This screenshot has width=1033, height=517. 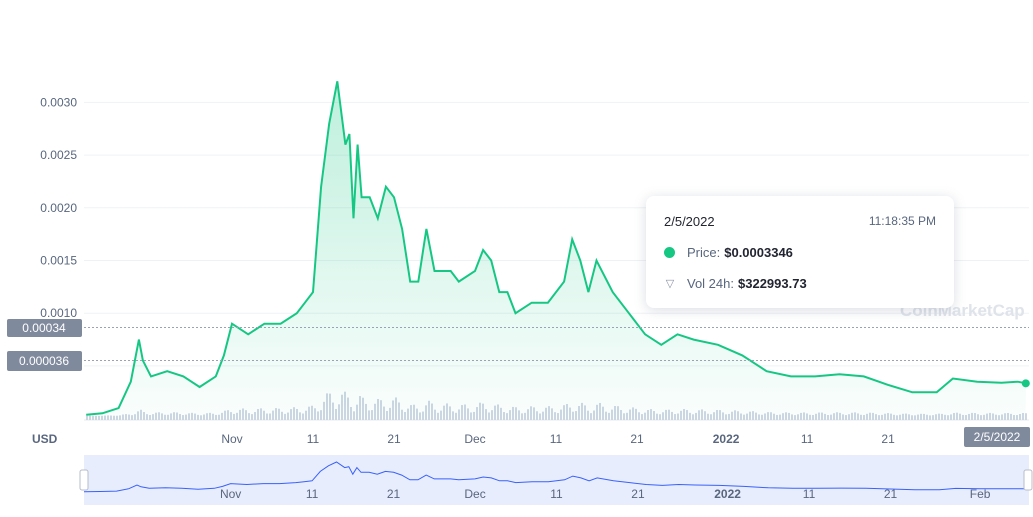 What do you see at coordinates (474, 439) in the screenshot?
I see `x-tick-label: Dec` at bounding box center [474, 439].